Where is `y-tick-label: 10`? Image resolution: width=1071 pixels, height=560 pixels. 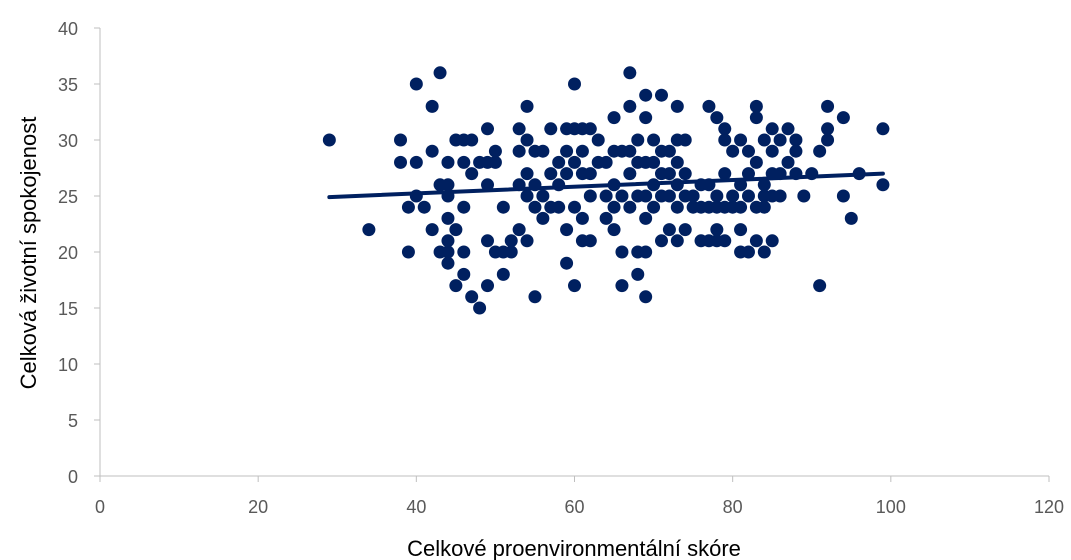
y-tick-label: 10 is located at coordinates (68, 365).